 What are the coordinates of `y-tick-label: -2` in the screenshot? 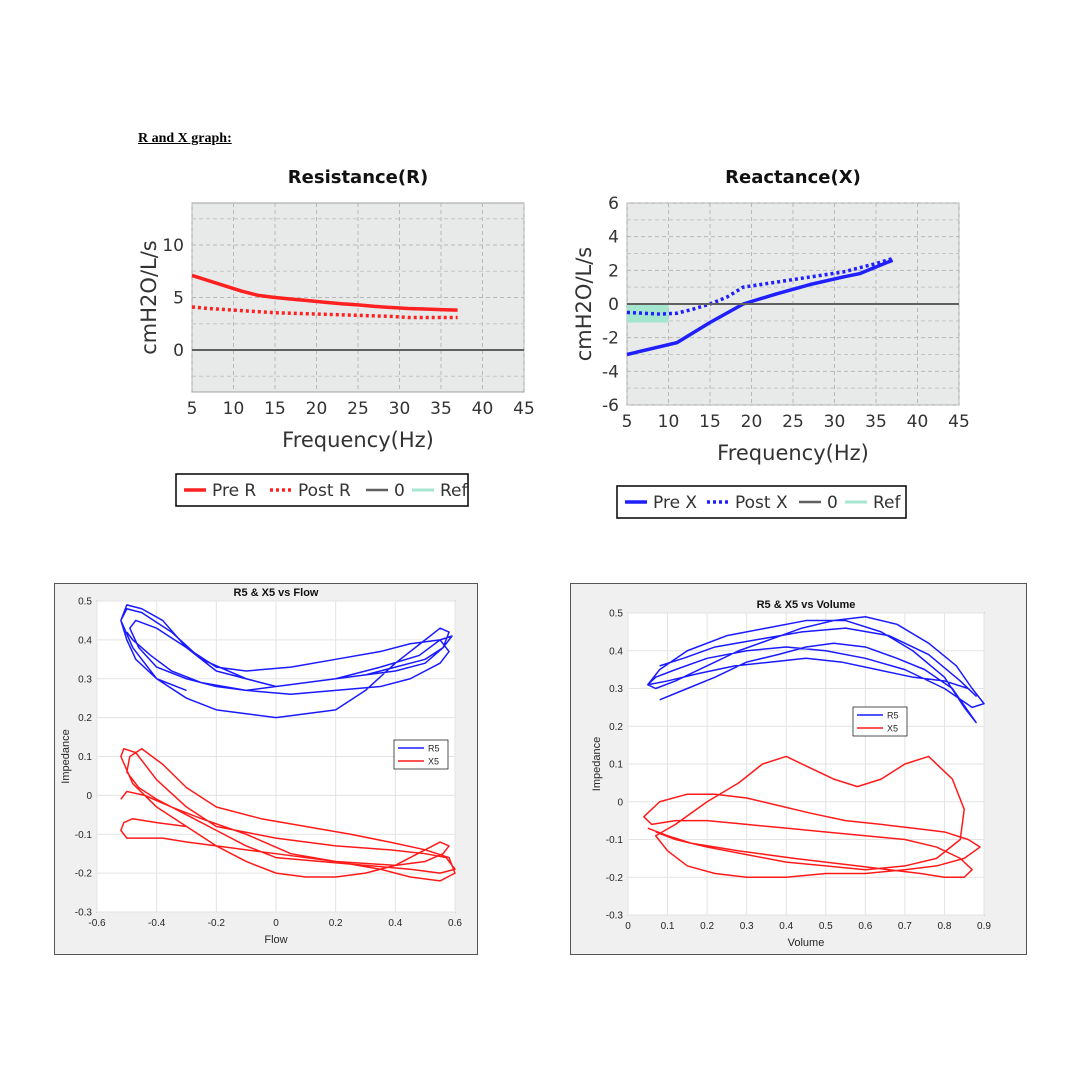 It's located at (610, 339).